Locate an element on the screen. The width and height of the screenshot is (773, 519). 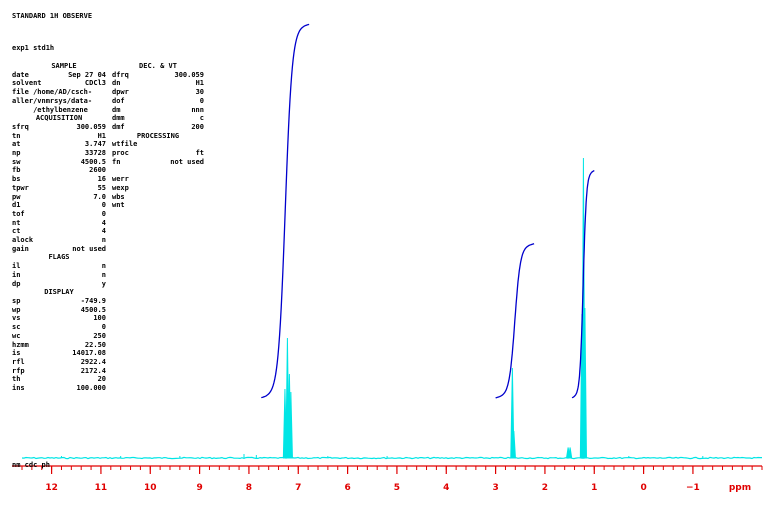
param-value: 0 is located at coordinates (103, 213).